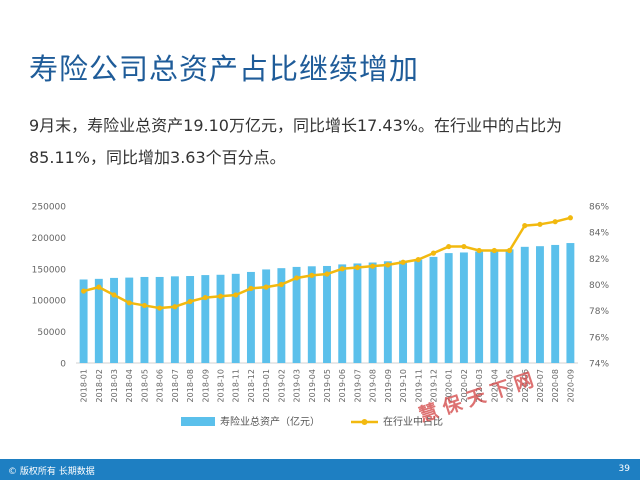 Image resolution: width=640 pixels, height=480 pixels. I want to click on x-tick-label: 2019-09, so click(388, 385).